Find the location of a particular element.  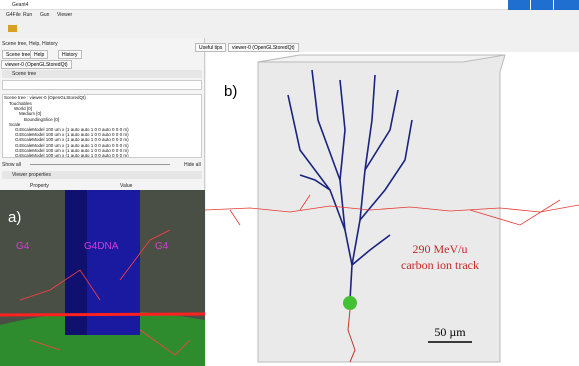

slab-top is located at coordinates (381, 58).